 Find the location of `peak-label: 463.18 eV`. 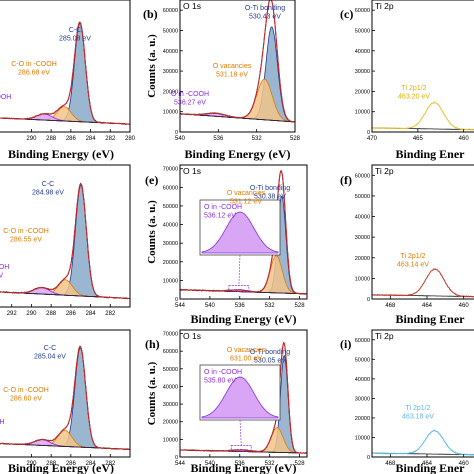

peak-label: 463.18 eV is located at coordinates (418, 417).